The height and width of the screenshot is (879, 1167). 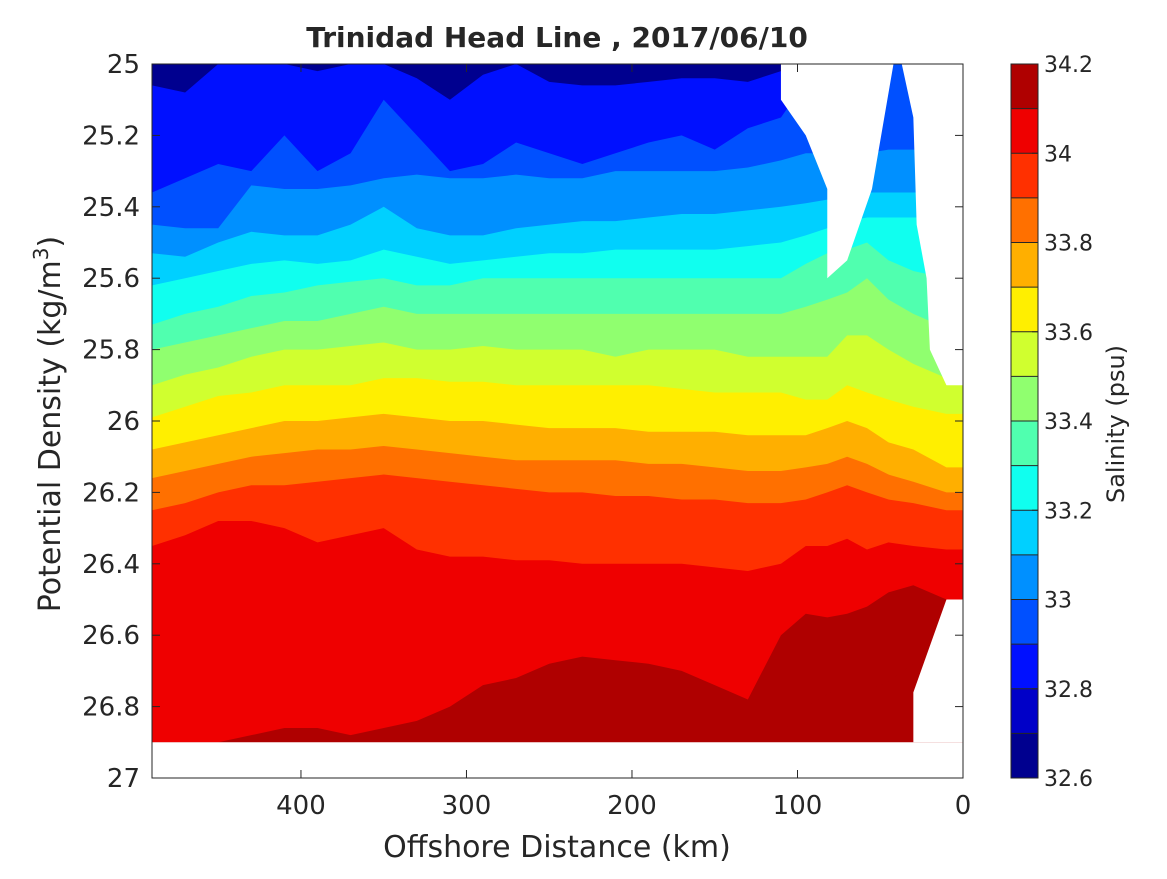 What do you see at coordinates (1068, 244) in the screenshot?
I see `colorbar-tick-label: 33.8` at bounding box center [1068, 244].